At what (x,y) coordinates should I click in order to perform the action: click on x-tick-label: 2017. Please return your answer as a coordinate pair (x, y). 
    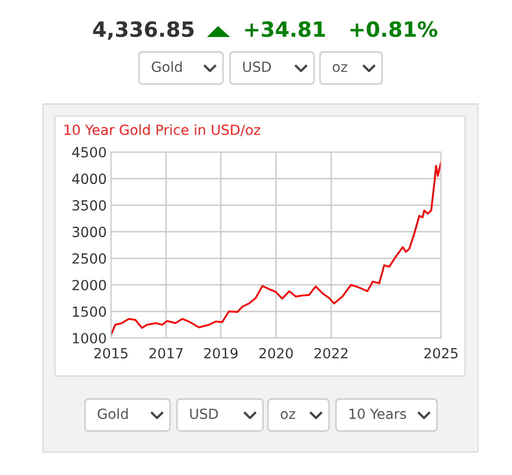
    Looking at the image, I should click on (166, 353).